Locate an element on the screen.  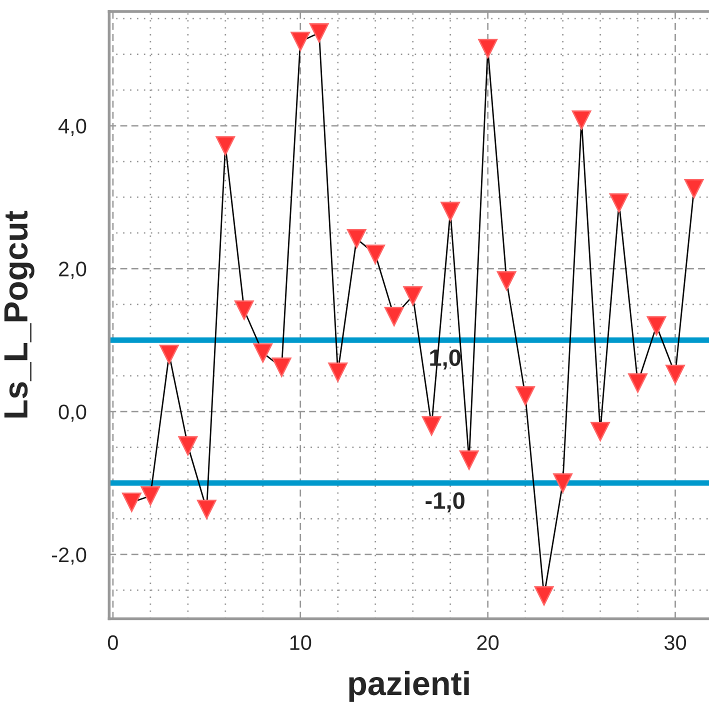
x-tick-label: 20 is located at coordinates (488, 642).